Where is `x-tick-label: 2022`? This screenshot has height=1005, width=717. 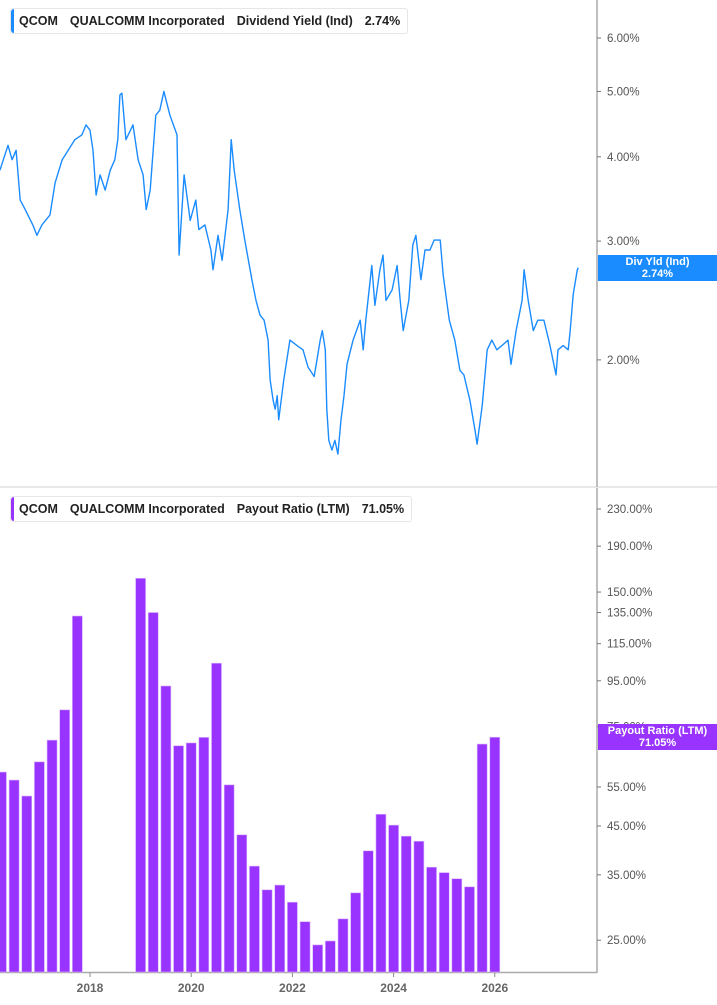 x-tick-label: 2022 is located at coordinates (292, 988).